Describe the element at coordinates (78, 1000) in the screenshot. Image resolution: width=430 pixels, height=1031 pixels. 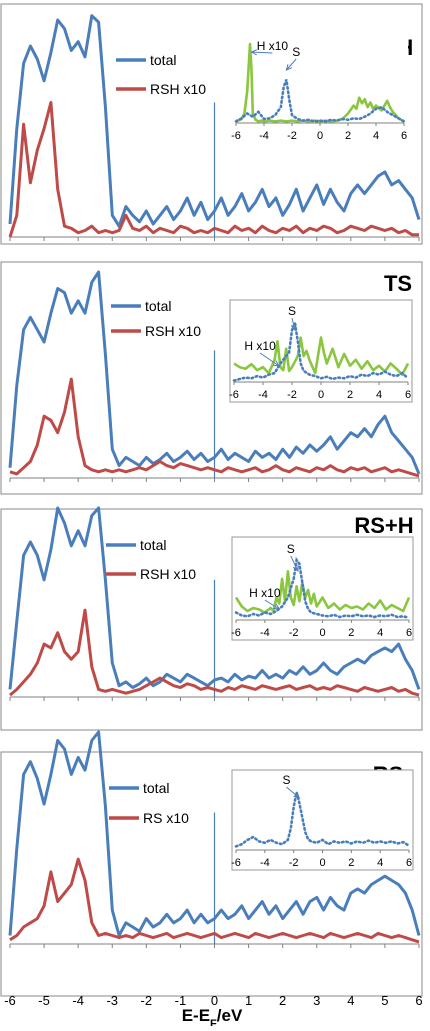
I see `x-tick-label: -4` at that location.